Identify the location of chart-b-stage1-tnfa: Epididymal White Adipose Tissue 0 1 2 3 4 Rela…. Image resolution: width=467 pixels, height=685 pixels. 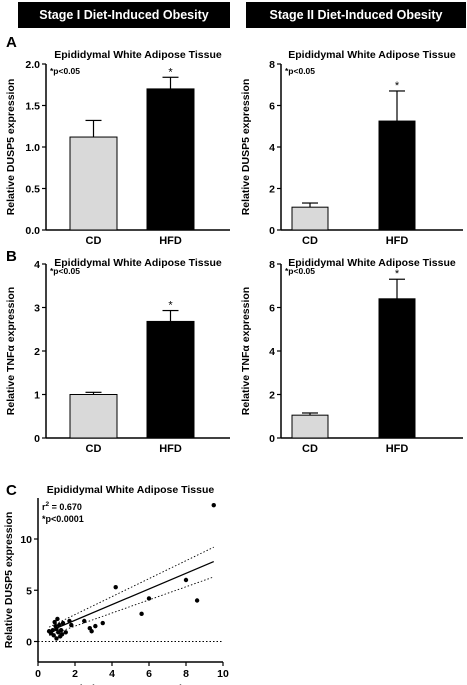
(117, 356).